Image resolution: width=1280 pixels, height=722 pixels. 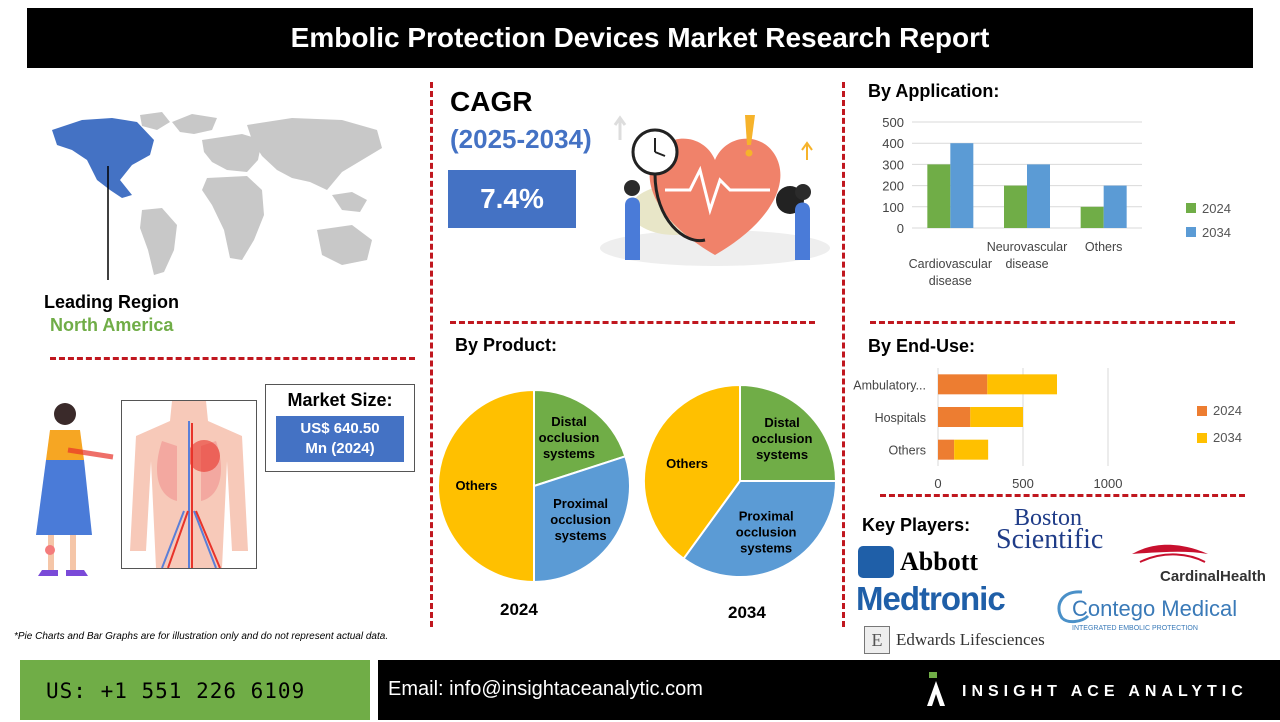 I want to click on contact-banner, so click(x=829, y=690).